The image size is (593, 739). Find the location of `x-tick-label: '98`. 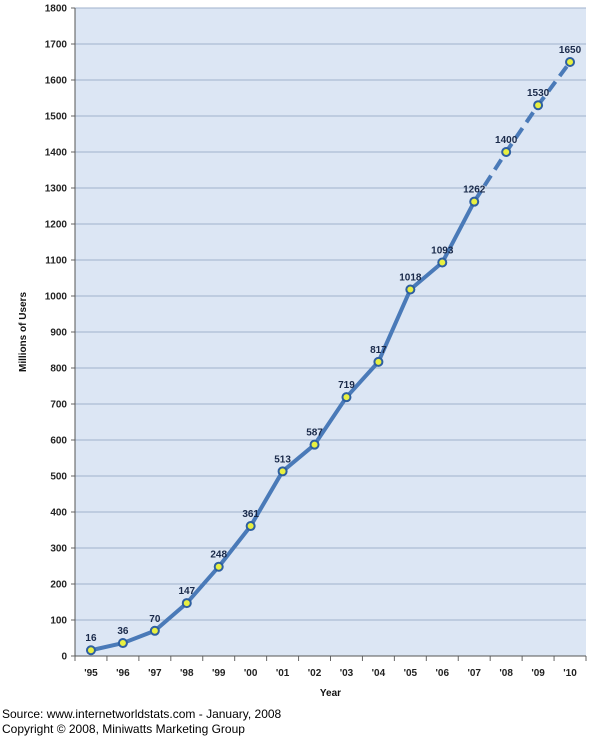

x-tick-label: '98 is located at coordinates (187, 673).